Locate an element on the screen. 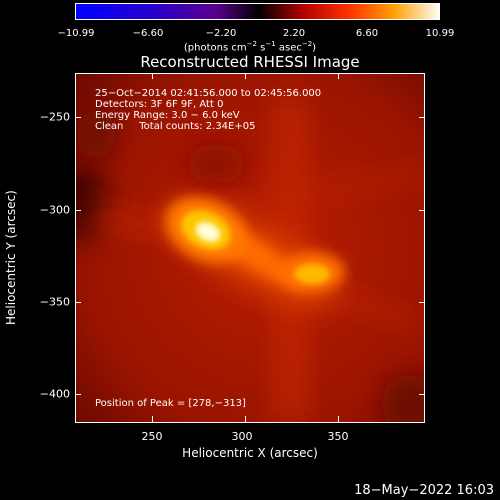 The height and width of the screenshot is (500, 500). y-tick-label: −250 is located at coordinates (54, 117).